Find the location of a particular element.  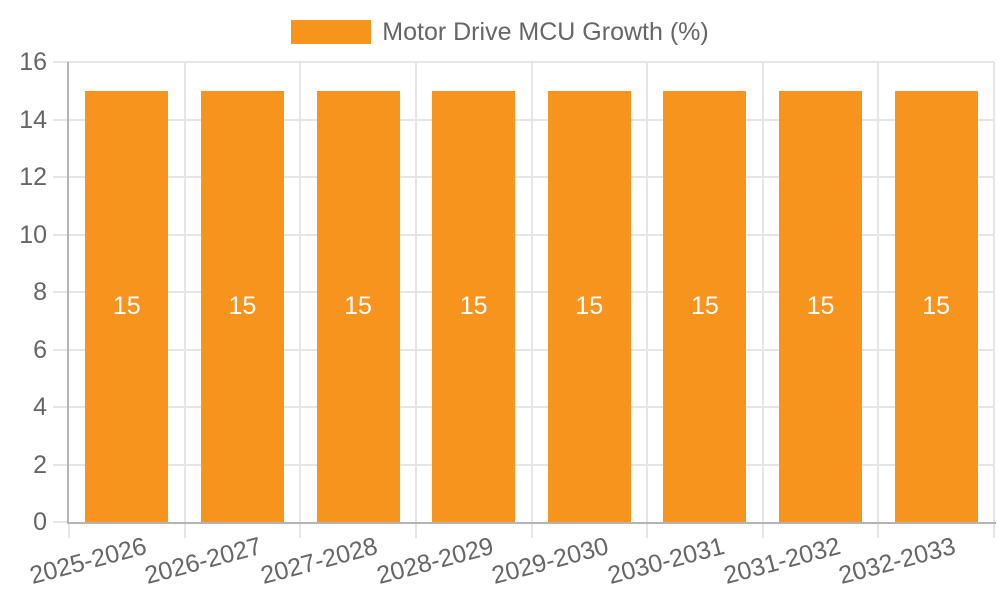

x-axis-line is located at coordinates (531, 523).